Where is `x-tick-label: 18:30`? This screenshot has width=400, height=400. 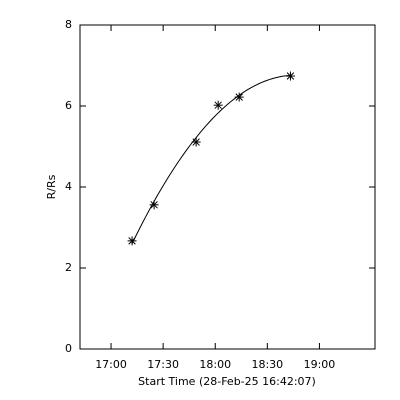 x-tick-label: 18:30 is located at coordinates (267, 364).